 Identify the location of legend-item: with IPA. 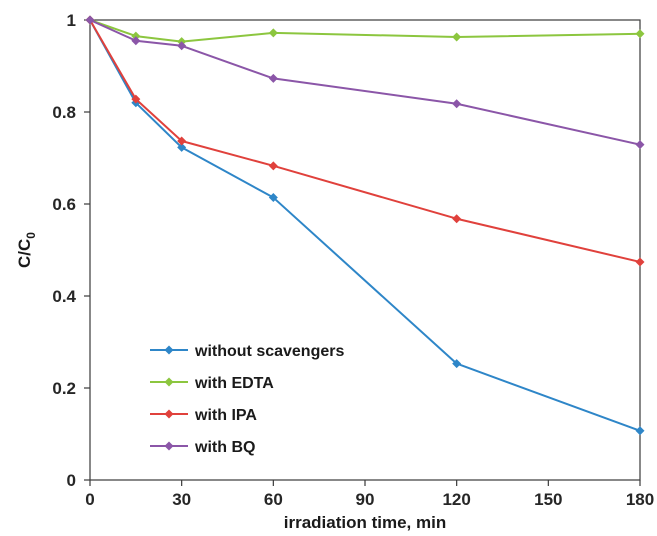
(203, 415).